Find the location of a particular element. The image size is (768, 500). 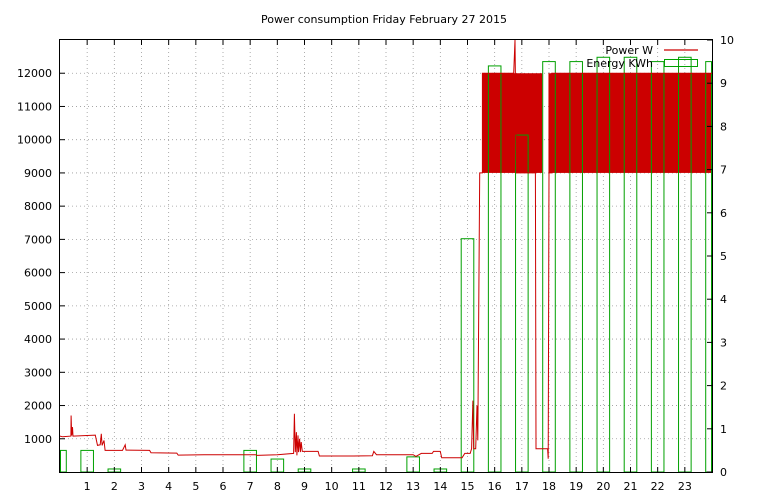

y-tick-label: 8000 is located at coordinates (38, 206).